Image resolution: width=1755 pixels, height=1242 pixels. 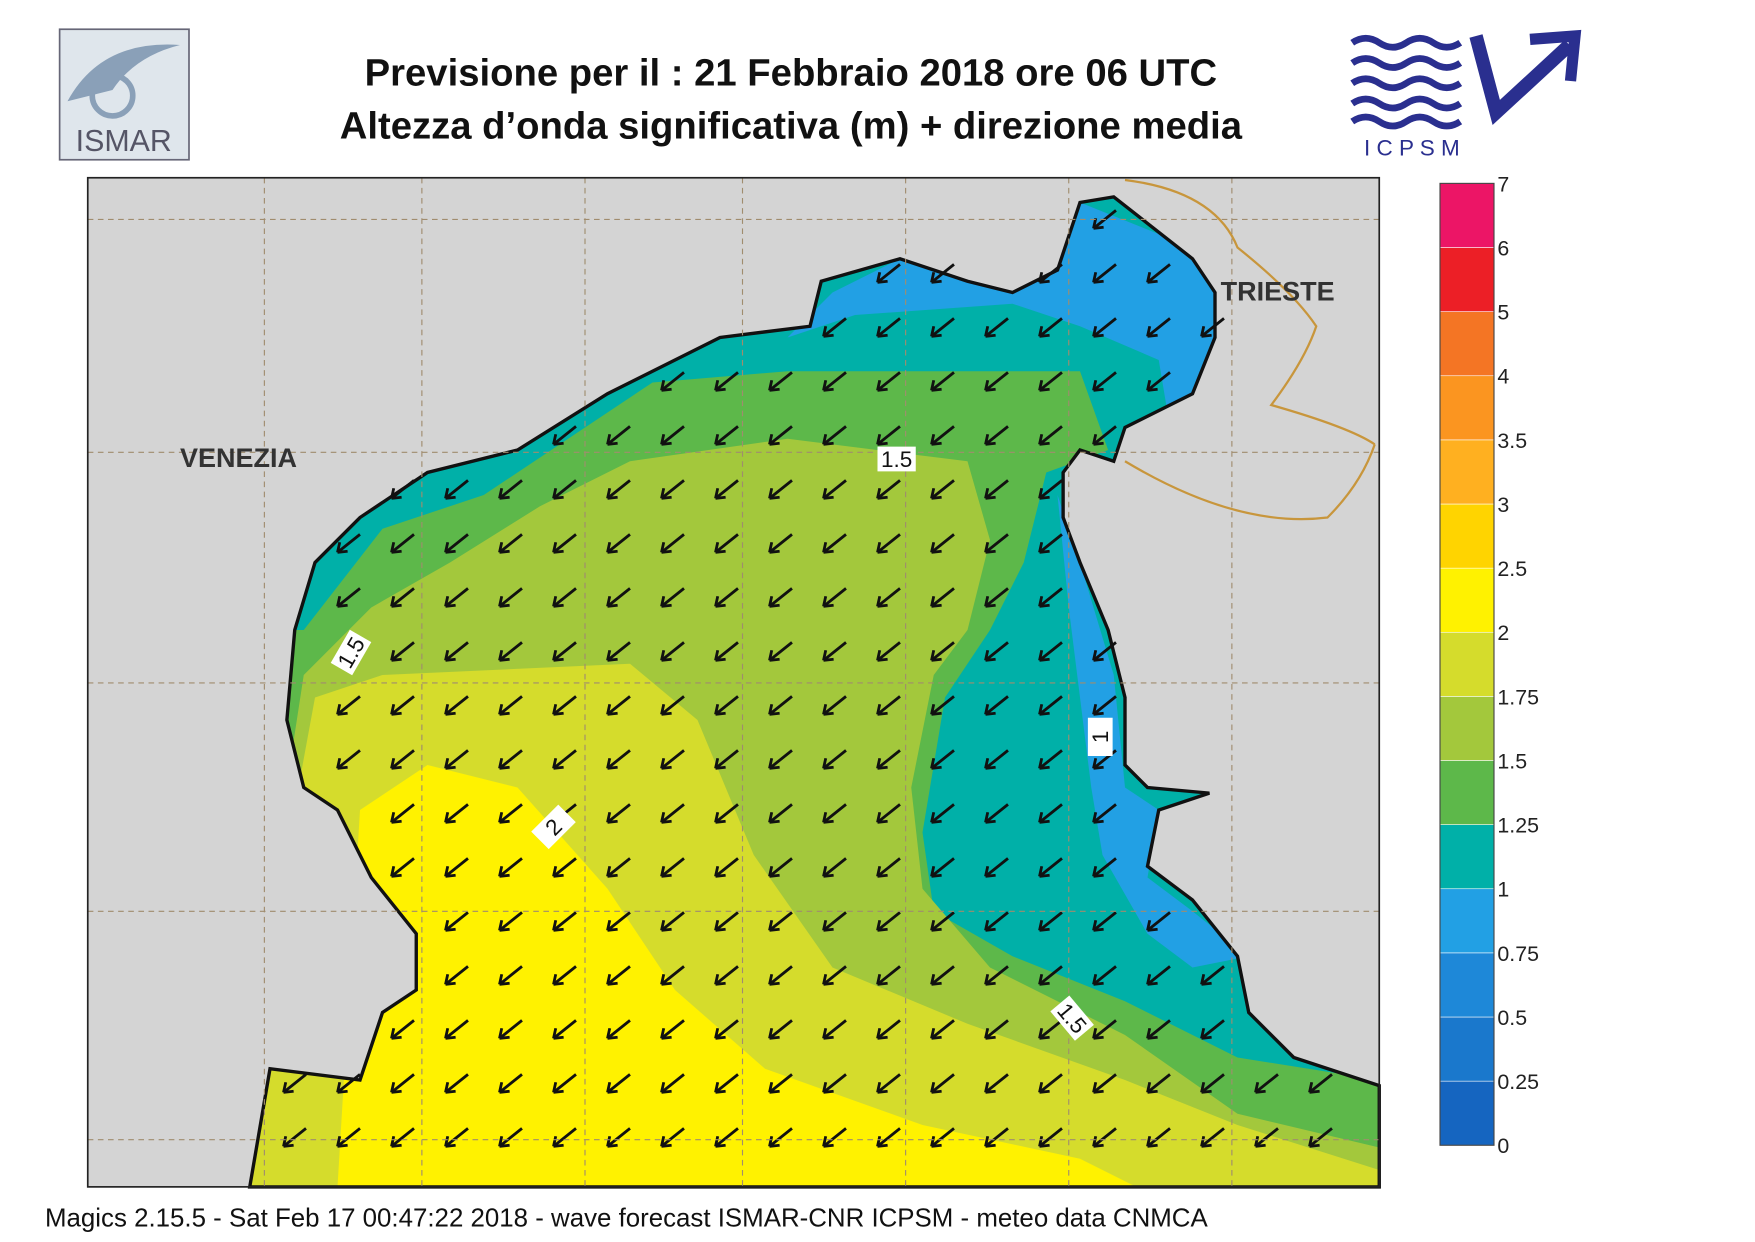 I want to click on contour-label: 2, so click(x=553, y=827).